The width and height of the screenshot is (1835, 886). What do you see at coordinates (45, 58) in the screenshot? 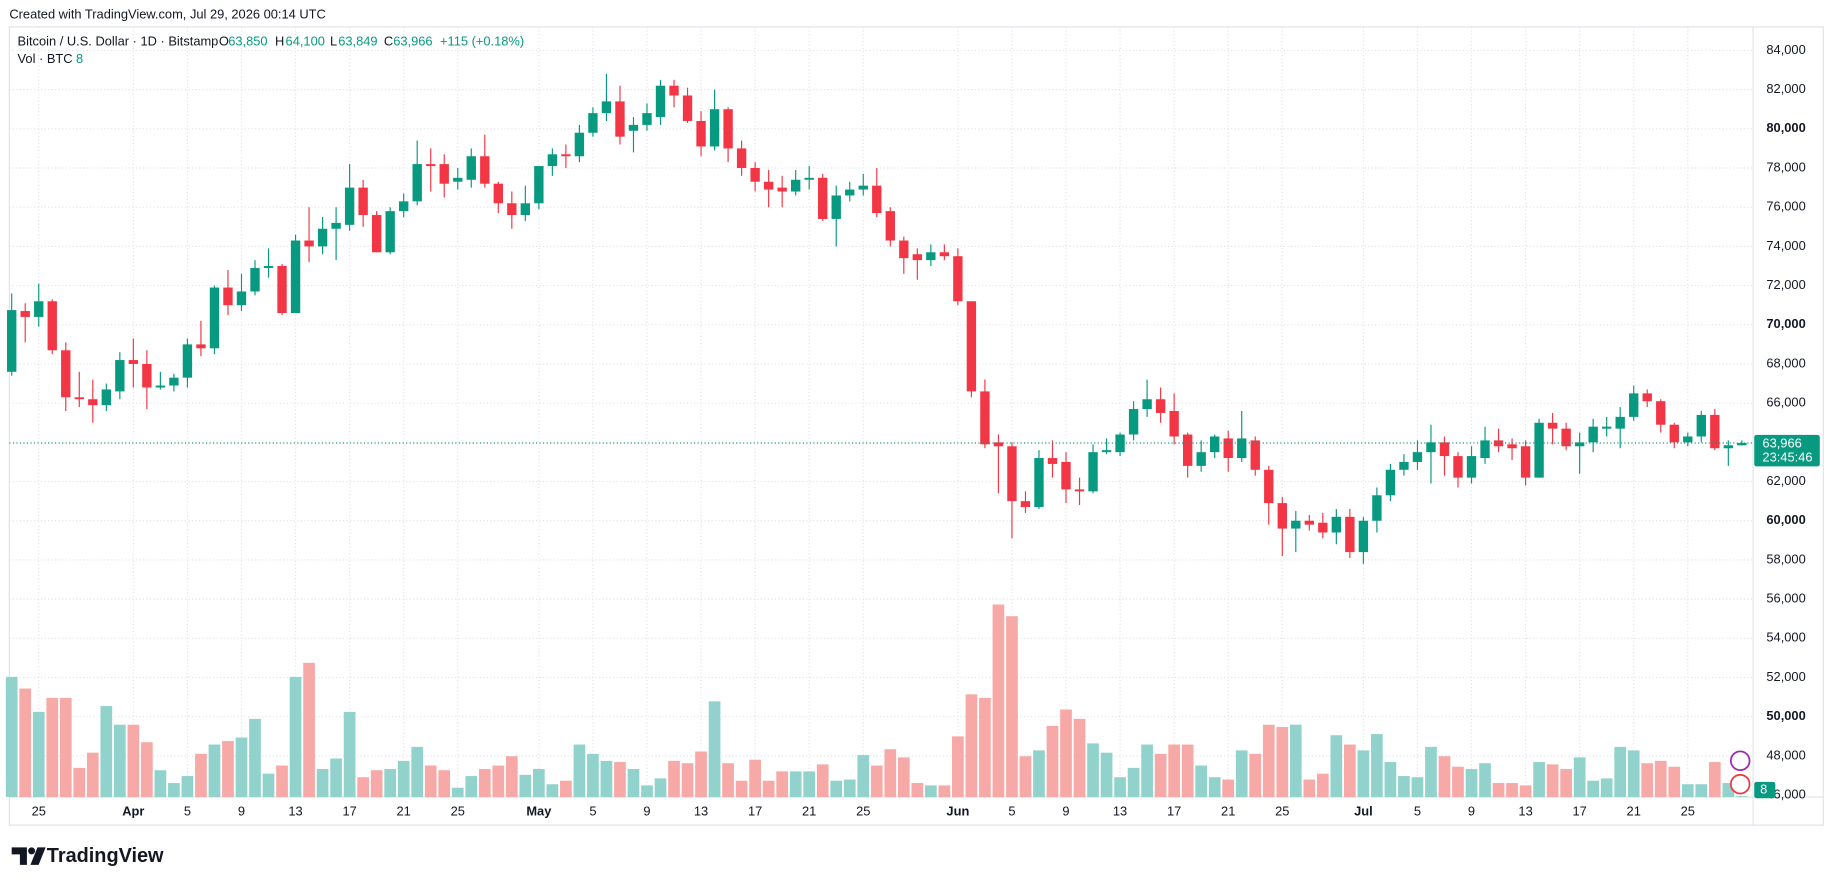
I see `volume-title: Vol · BTC` at bounding box center [45, 58].